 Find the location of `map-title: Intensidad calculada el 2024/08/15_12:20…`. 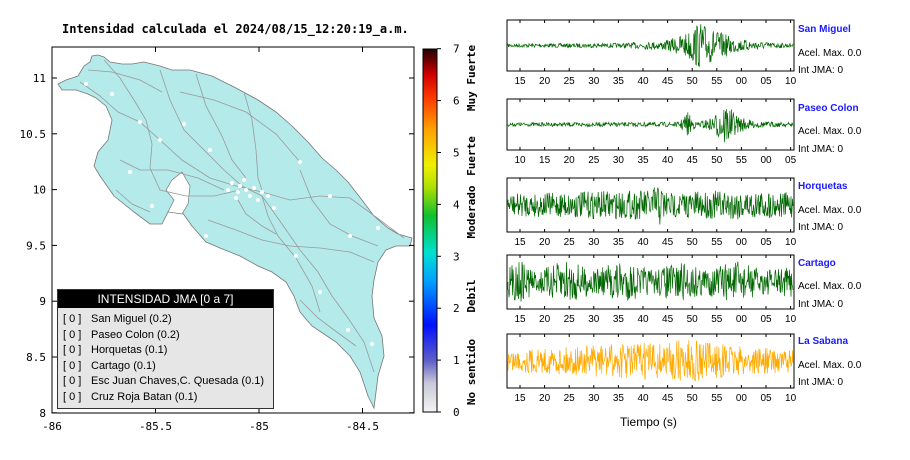

map-title: Intensidad calculada el 2024/08/15_12:20… is located at coordinates (235, 29).